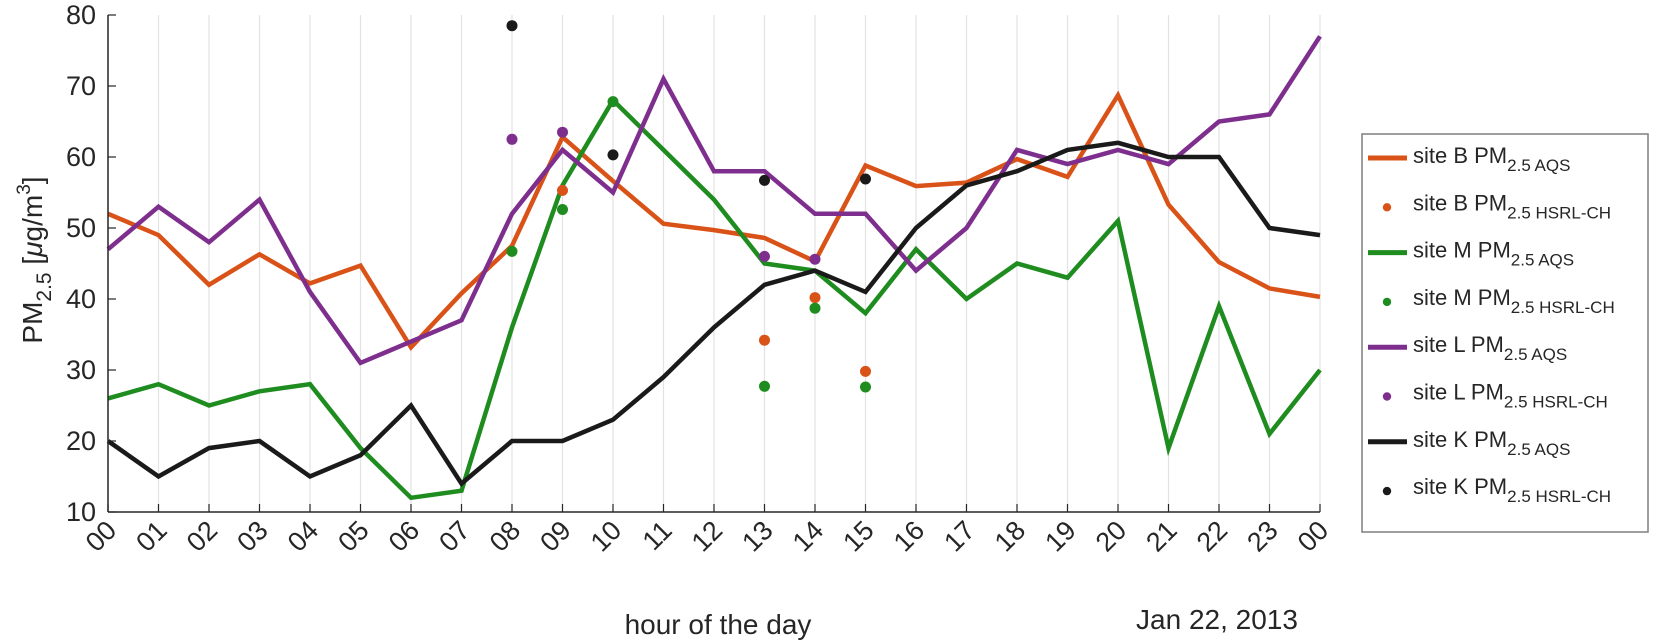  What do you see at coordinates (1512, 490) in the screenshot?
I see `legend-label-7: site K PM2.5 HSRL-CH` at bounding box center [1512, 490].